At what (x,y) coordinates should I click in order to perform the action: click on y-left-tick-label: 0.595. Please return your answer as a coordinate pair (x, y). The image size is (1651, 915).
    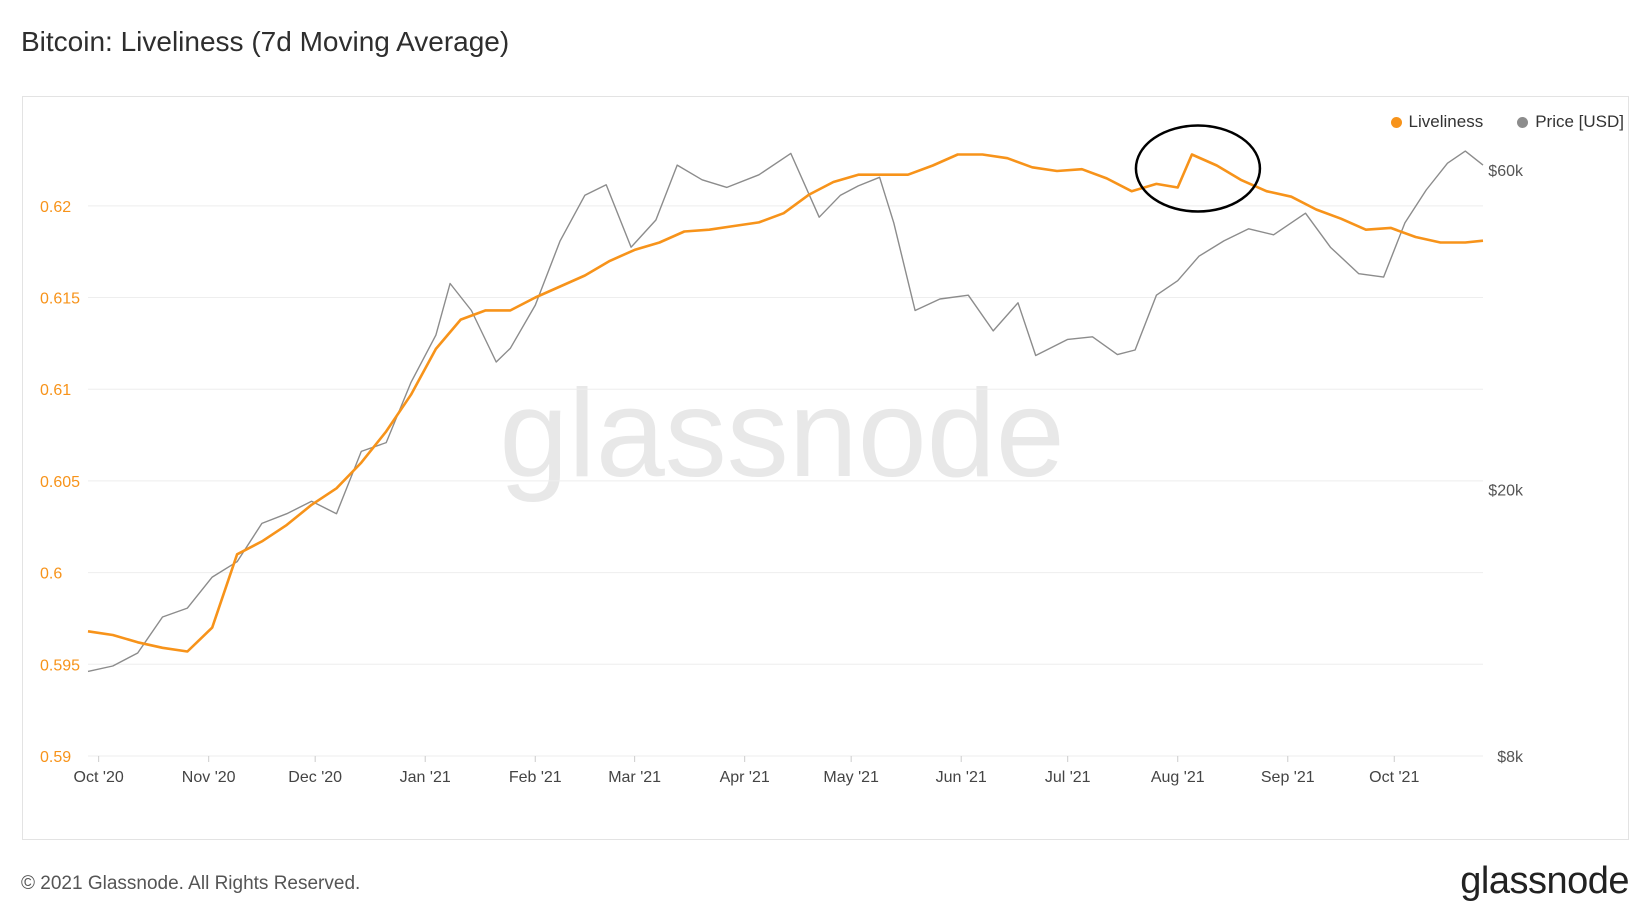
    Looking at the image, I should click on (60, 665).